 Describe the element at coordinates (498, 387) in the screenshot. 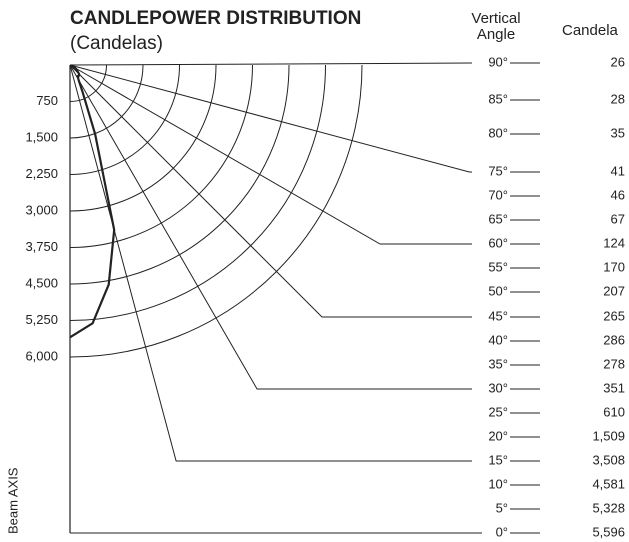

I see `angle-label: 30°` at that location.